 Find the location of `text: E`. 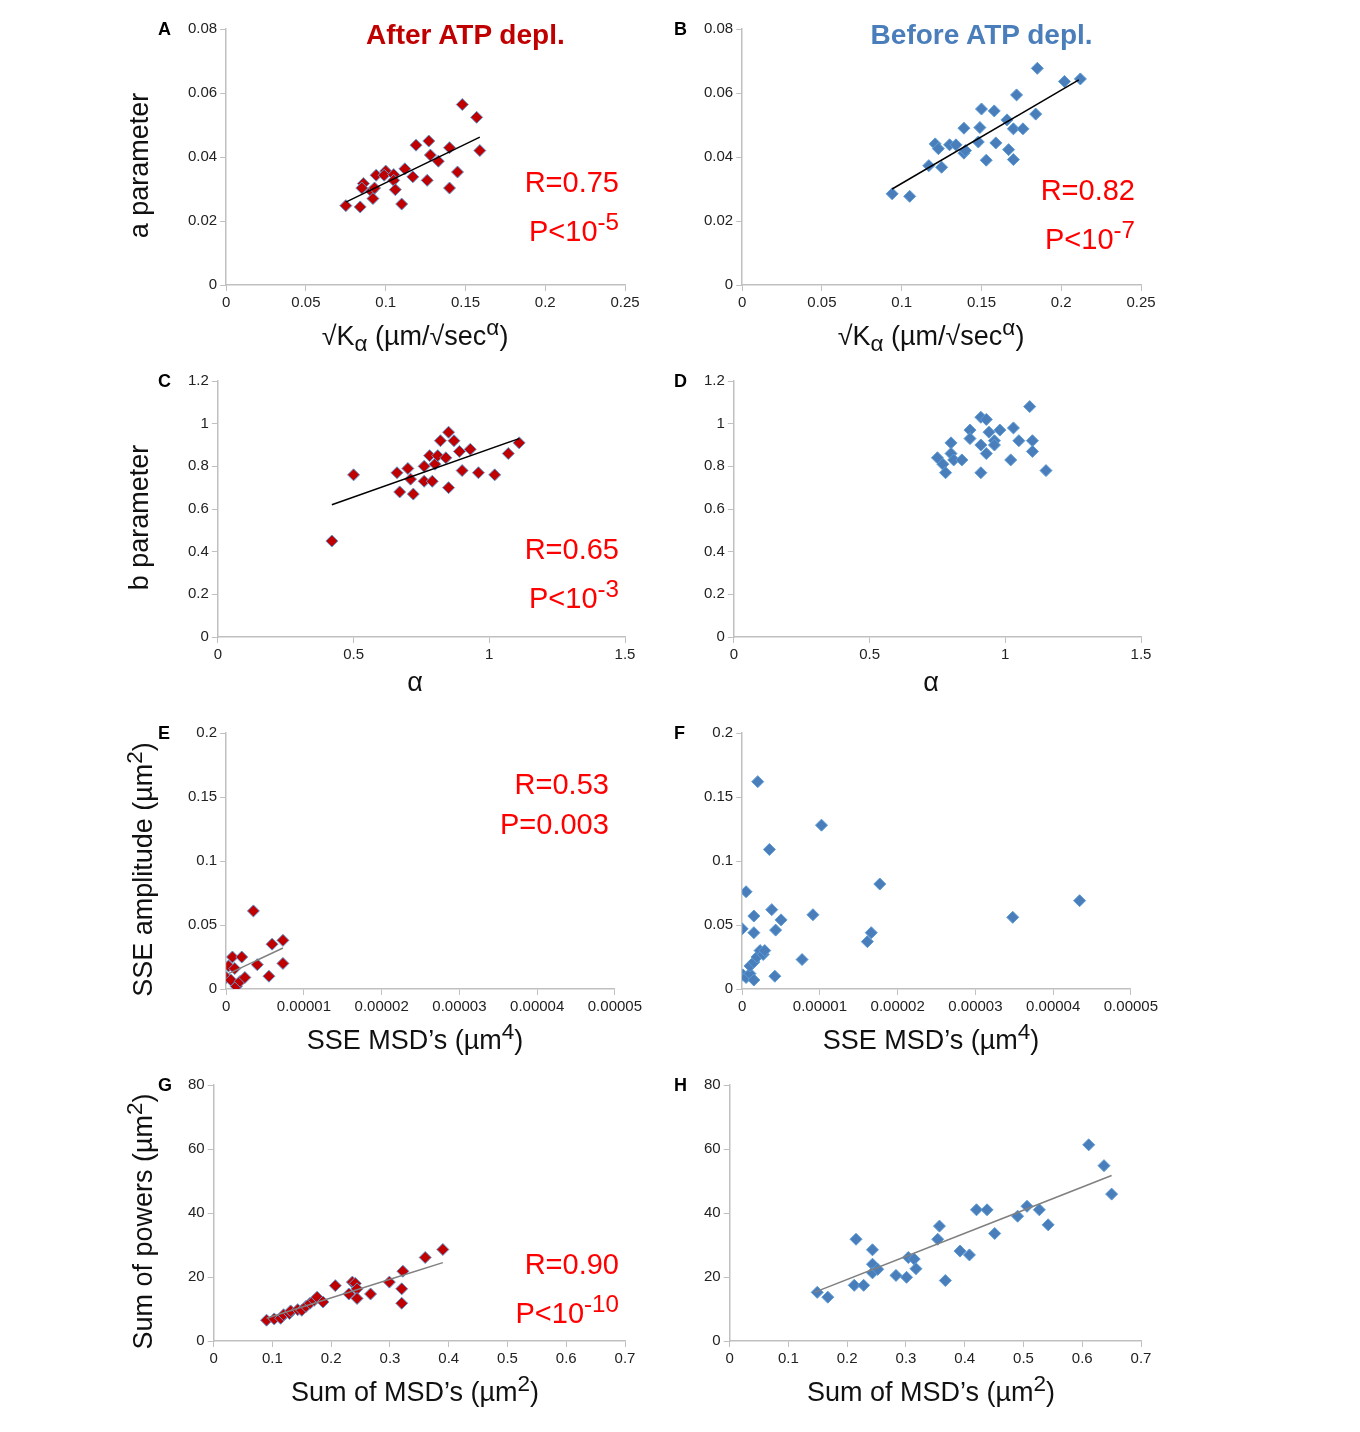

text: E is located at coordinates (164, 733).